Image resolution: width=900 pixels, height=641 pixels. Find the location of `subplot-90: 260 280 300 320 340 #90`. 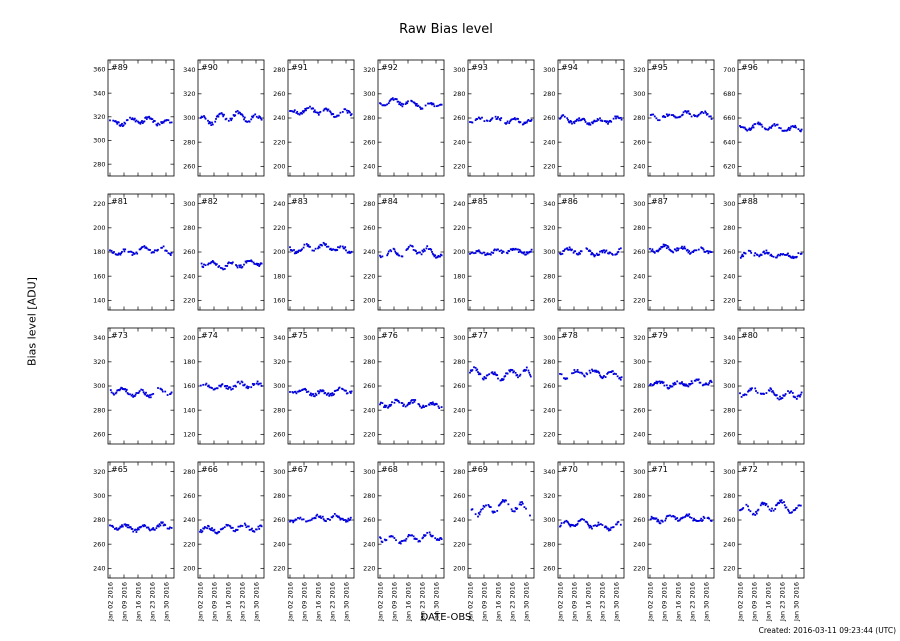

subplot-90: 260 280 300 320 340 #90 is located at coordinates (224, 118).